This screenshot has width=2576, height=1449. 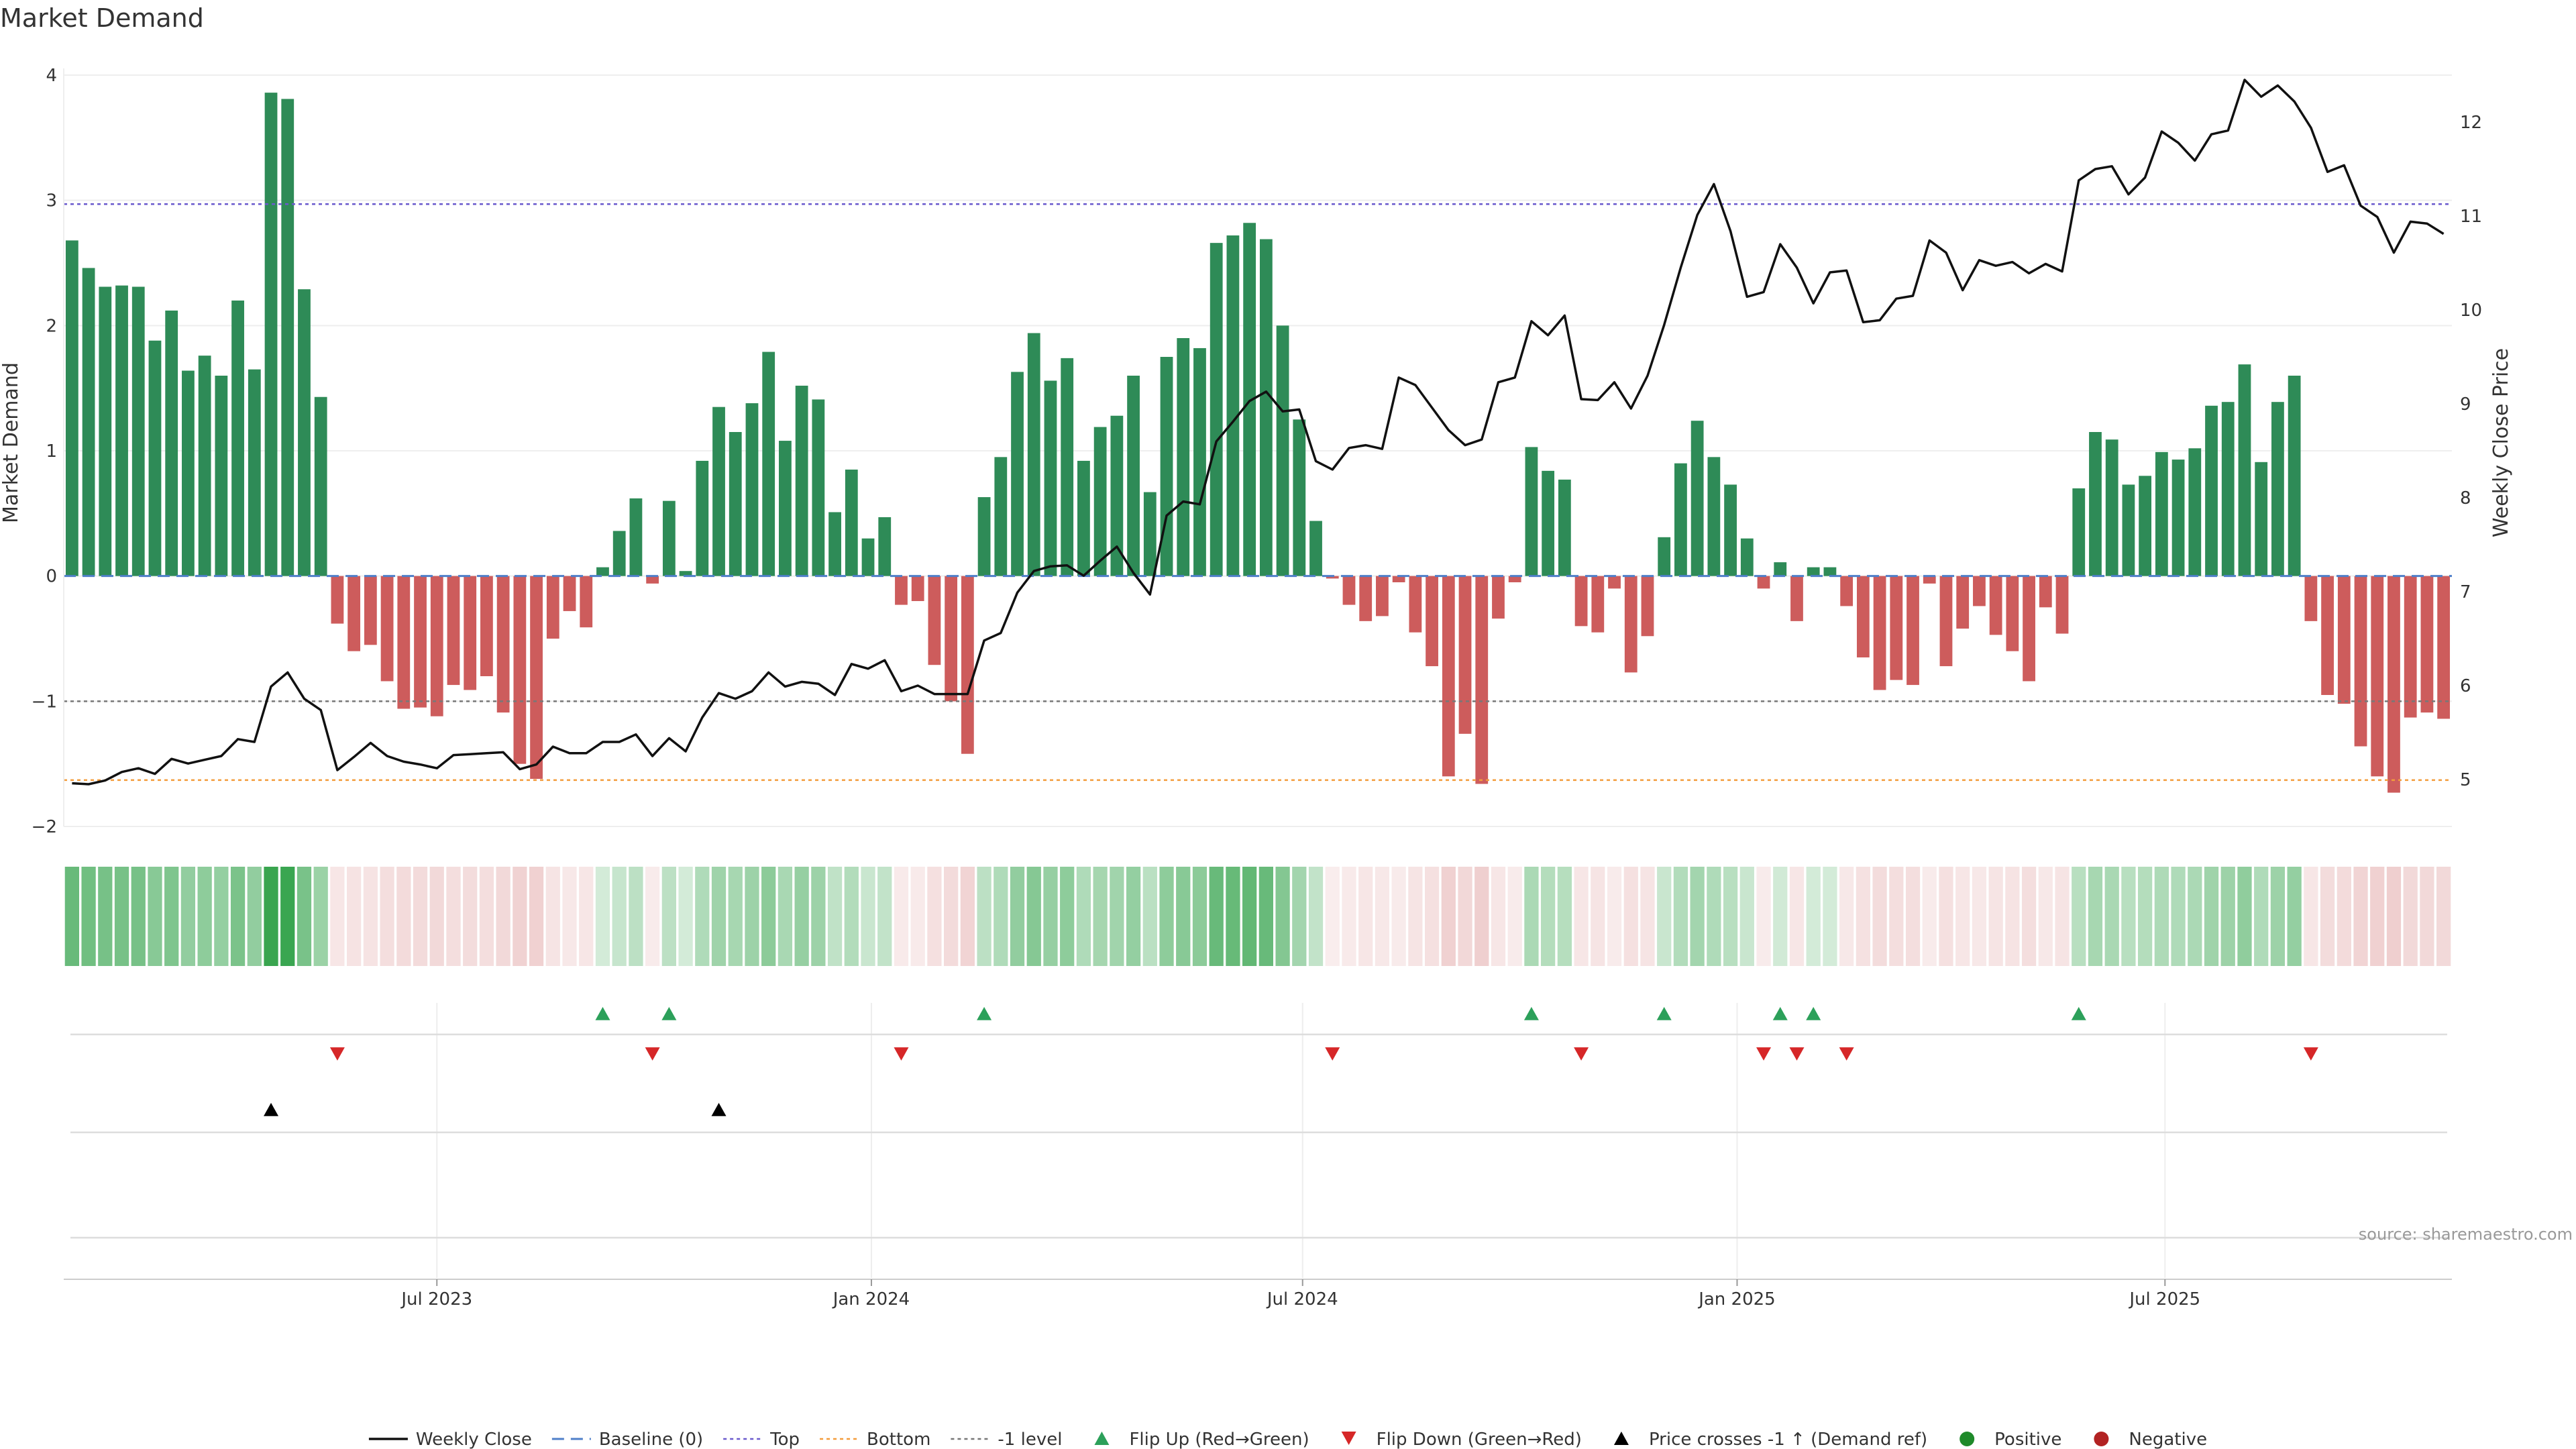 What do you see at coordinates (1664, 1013) in the screenshot?
I see `flip-up-marker` at bounding box center [1664, 1013].